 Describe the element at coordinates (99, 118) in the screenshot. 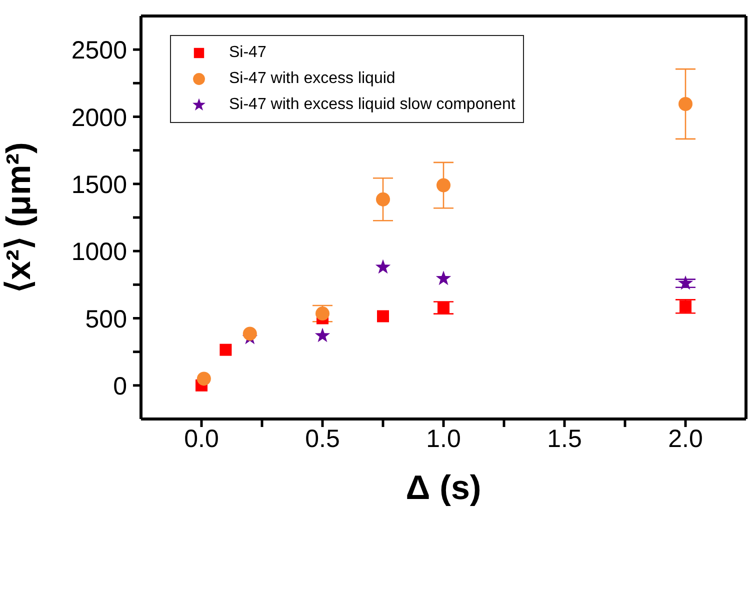

I see `y-tick-label: 2000` at that location.